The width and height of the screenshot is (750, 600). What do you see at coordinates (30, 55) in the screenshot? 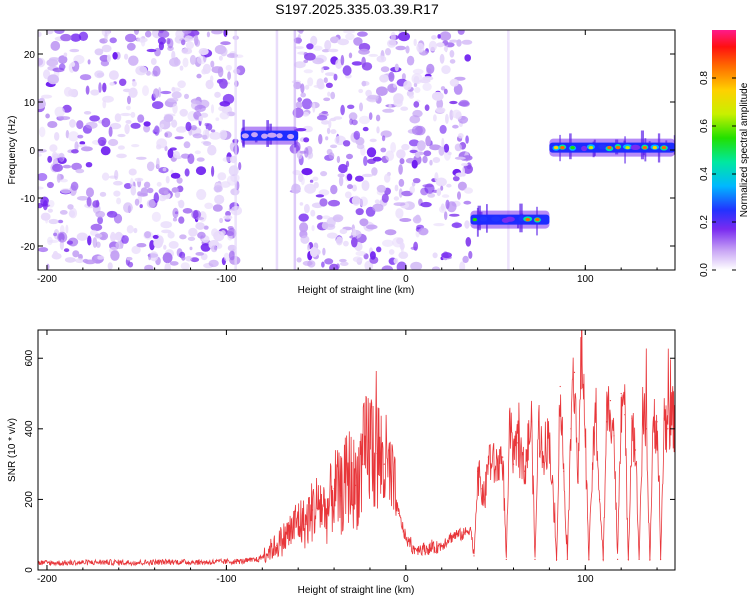
I see `y-tick-label: 20` at bounding box center [30, 55].